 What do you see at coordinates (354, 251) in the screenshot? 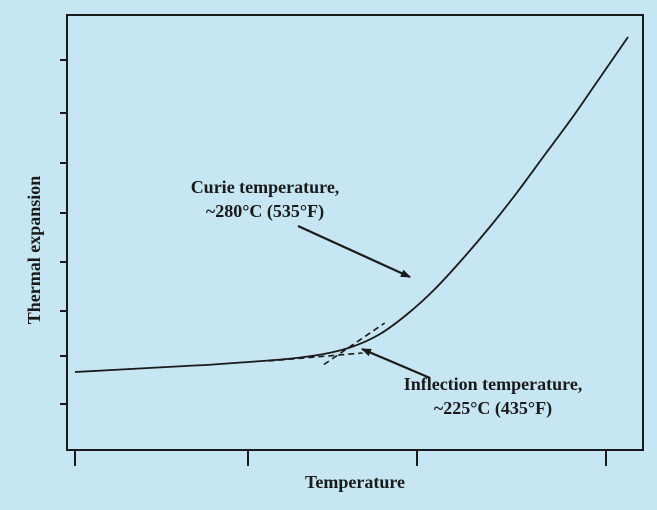
I see `curie-arrow` at bounding box center [354, 251].